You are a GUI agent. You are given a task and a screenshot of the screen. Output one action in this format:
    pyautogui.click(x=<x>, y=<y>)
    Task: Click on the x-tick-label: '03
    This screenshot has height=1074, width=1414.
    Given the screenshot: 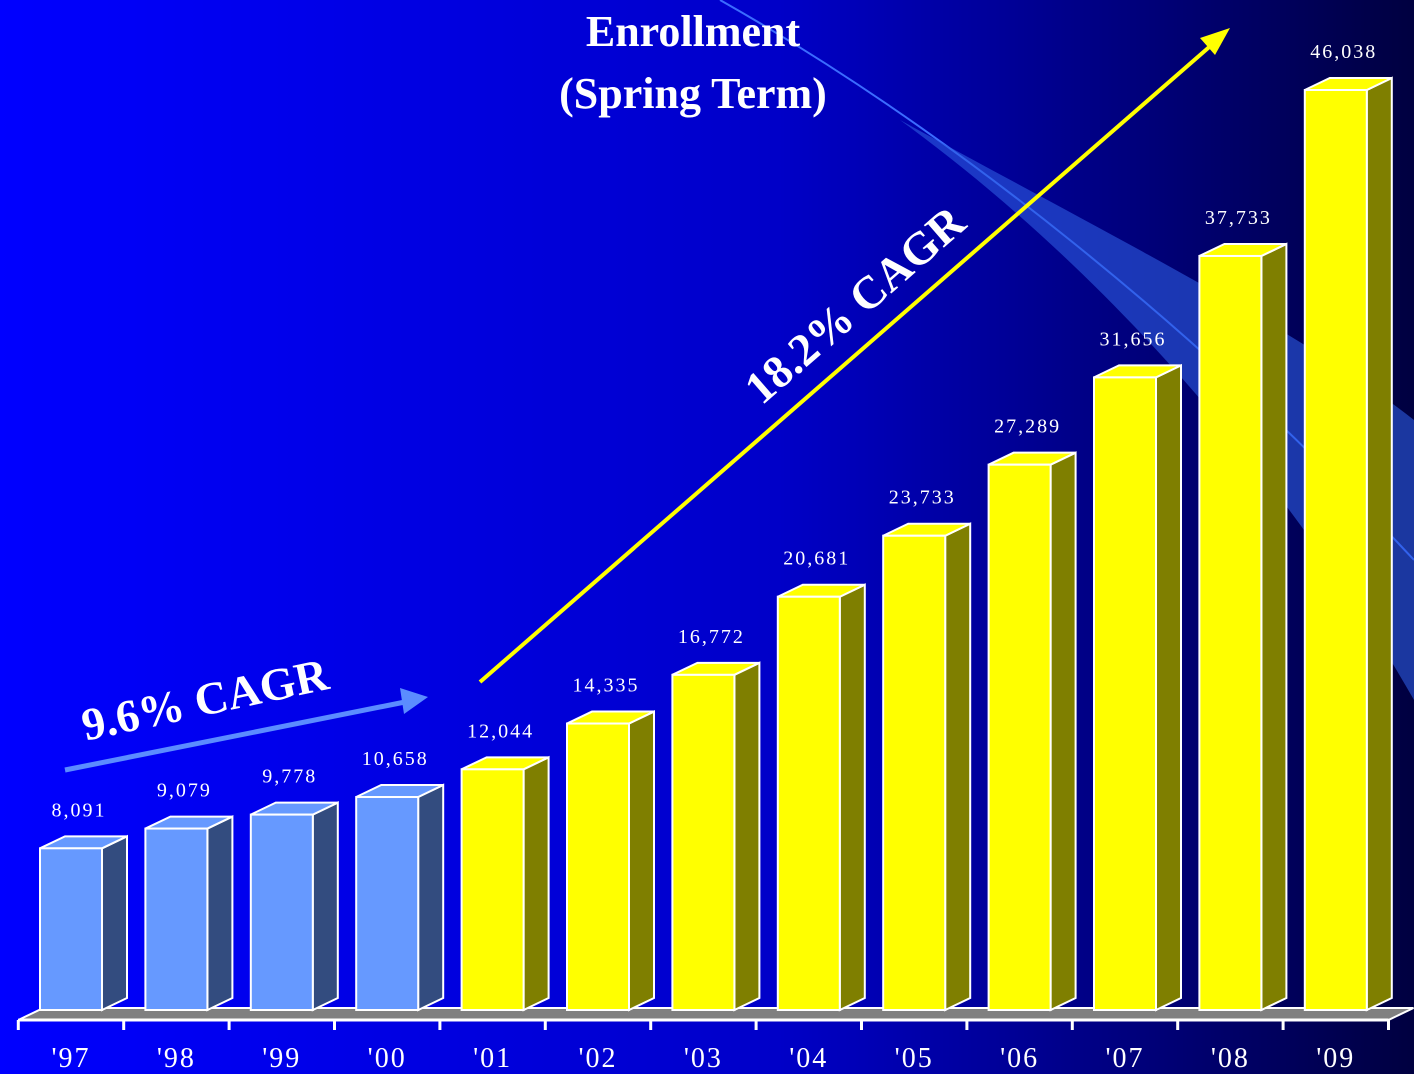 What is the action you would take?
    pyautogui.click(x=703, y=1058)
    